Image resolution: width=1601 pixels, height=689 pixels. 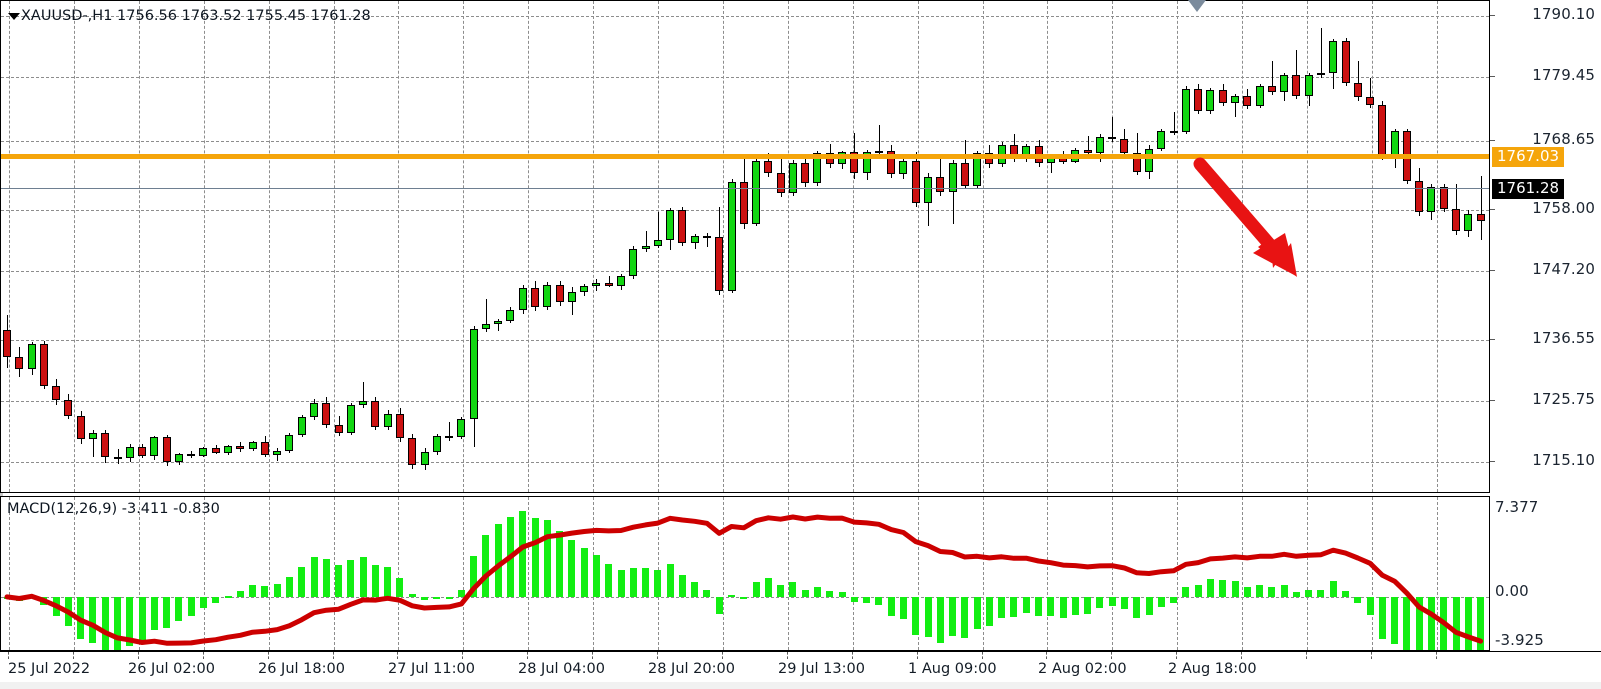 I want to click on macd-label: MACD(12,26,9) -3.411 -0.830, so click(x=113, y=509).